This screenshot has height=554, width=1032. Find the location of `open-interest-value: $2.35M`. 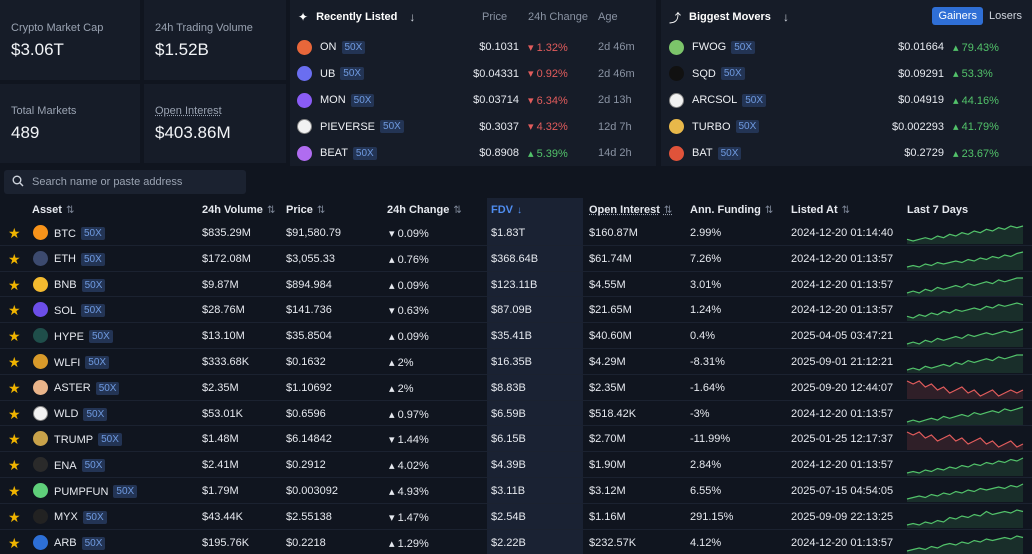

open-interest-value: $2.35M is located at coordinates (607, 387).